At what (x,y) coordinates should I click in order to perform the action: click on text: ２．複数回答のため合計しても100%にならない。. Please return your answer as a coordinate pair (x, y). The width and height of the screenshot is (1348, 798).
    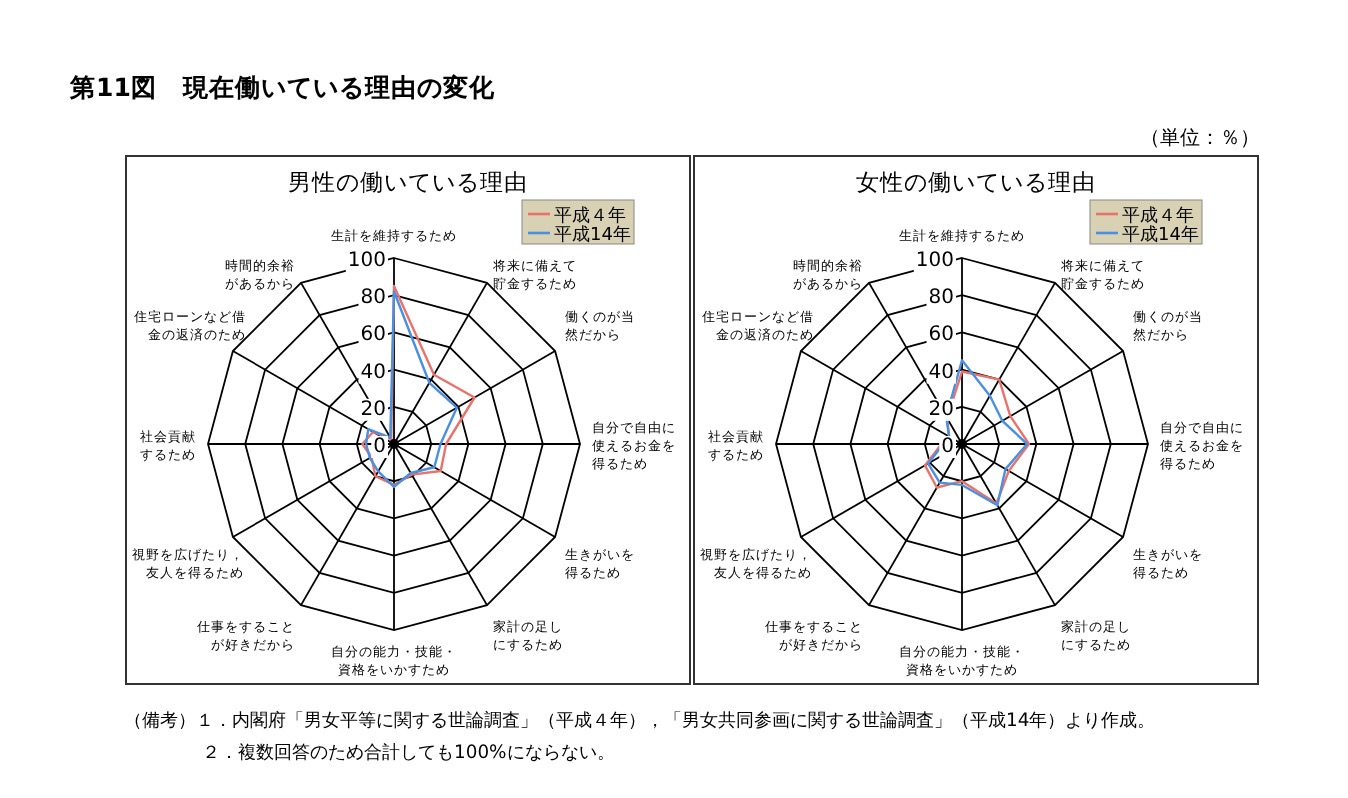
    Looking at the image, I should click on (408, 753).